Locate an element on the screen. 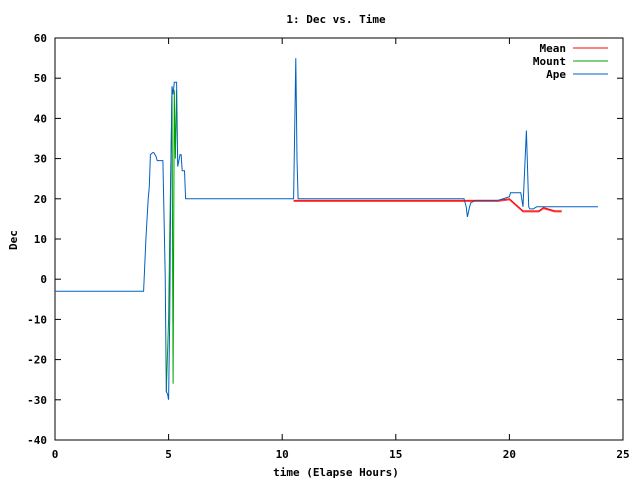 Image resolution: width=640 pixels, height=480 pixels. y-tick-label: -20 is located at coordinates (37, 360).